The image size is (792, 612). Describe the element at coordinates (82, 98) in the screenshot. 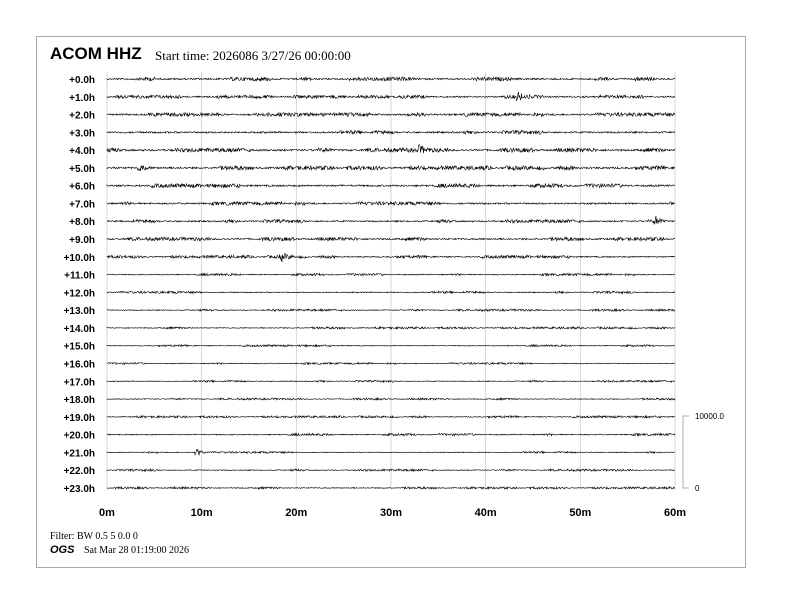

I see `row-label: +1.0h` at that location.